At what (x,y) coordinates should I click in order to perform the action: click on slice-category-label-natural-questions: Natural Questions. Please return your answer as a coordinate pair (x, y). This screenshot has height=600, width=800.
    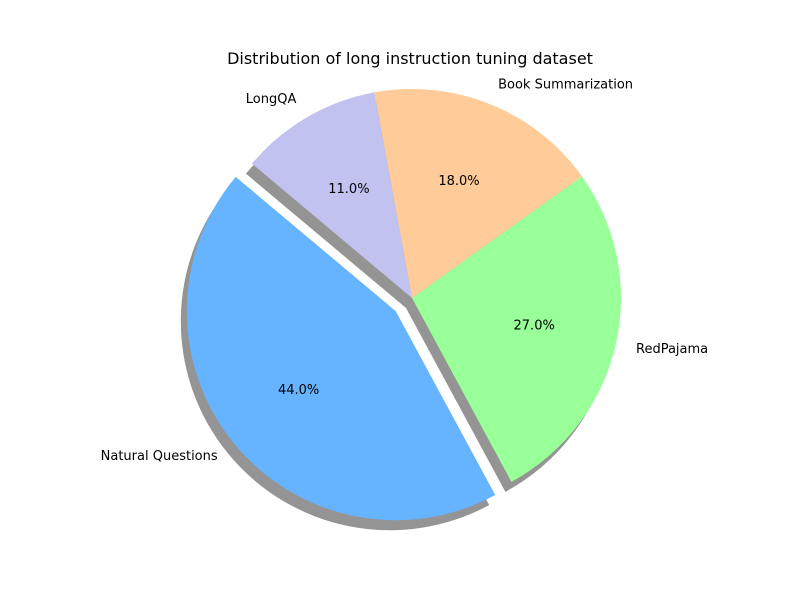
    Looking at the image, I should click on (159, 456).